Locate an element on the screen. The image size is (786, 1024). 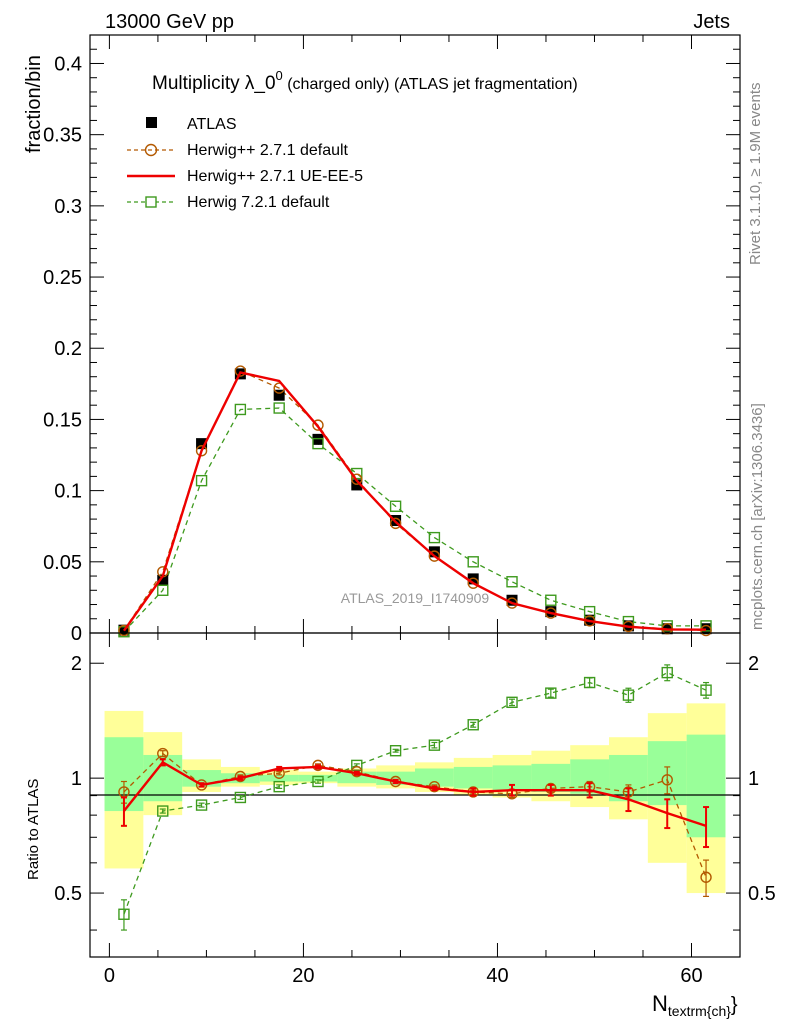
x-tick-label: 40 is located at coordinates (497, 976).